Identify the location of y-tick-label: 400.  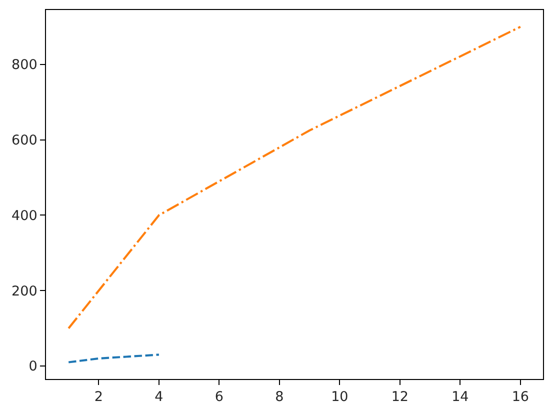
(25, 216).